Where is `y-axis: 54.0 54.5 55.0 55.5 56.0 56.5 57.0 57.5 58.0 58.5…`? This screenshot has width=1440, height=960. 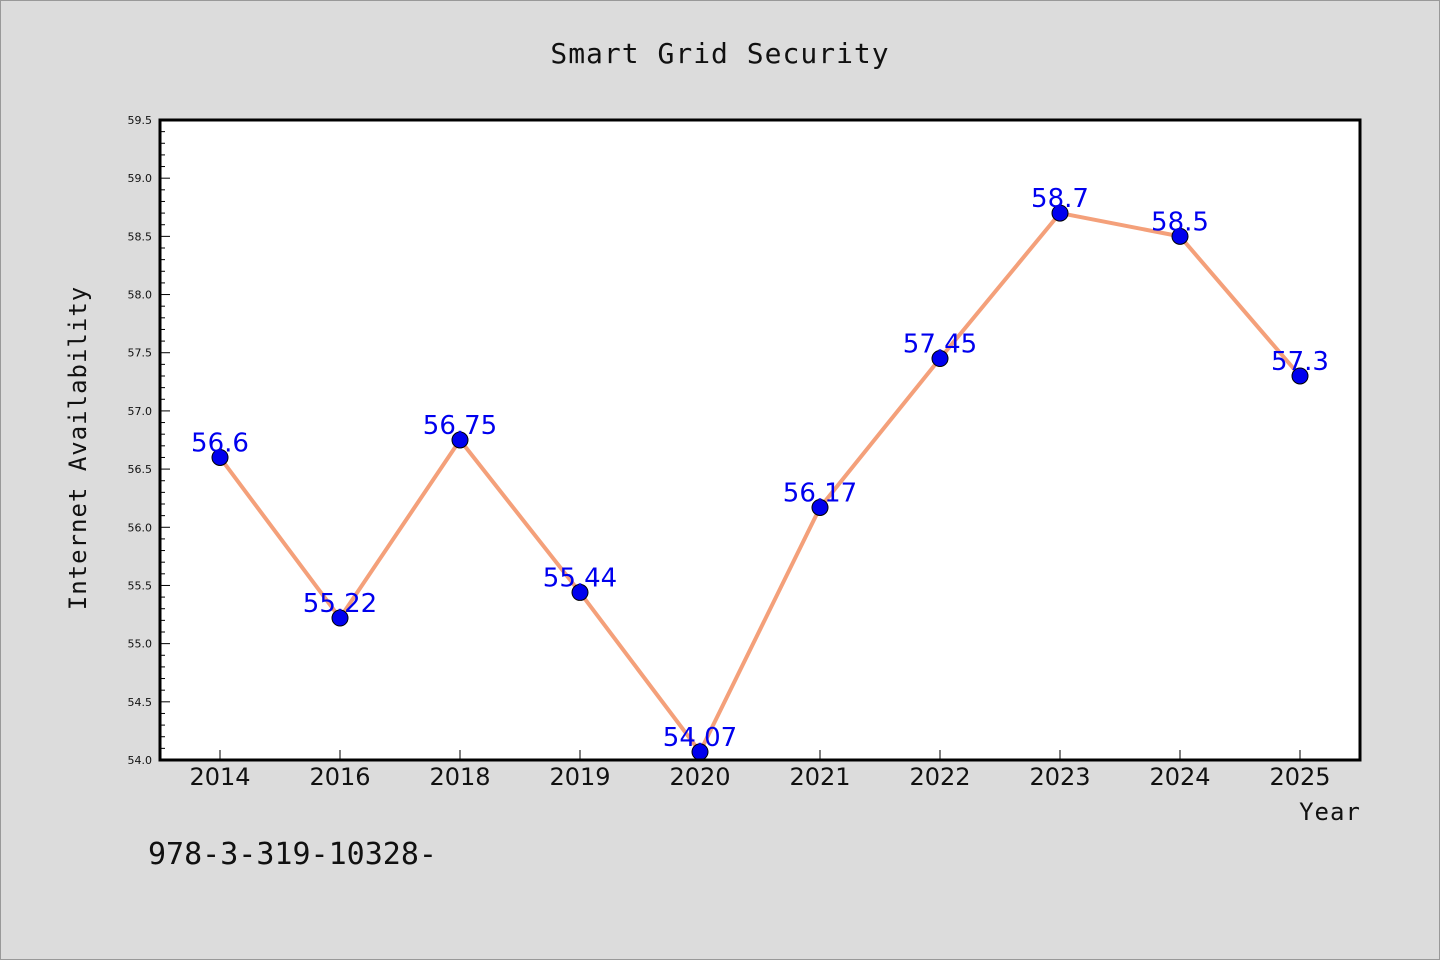
y-axis: 54.0 54.5 55.0 55.5 56.0 56.5 57.0 57.5 58.0 58.5… is located at coordinates (149, 440).